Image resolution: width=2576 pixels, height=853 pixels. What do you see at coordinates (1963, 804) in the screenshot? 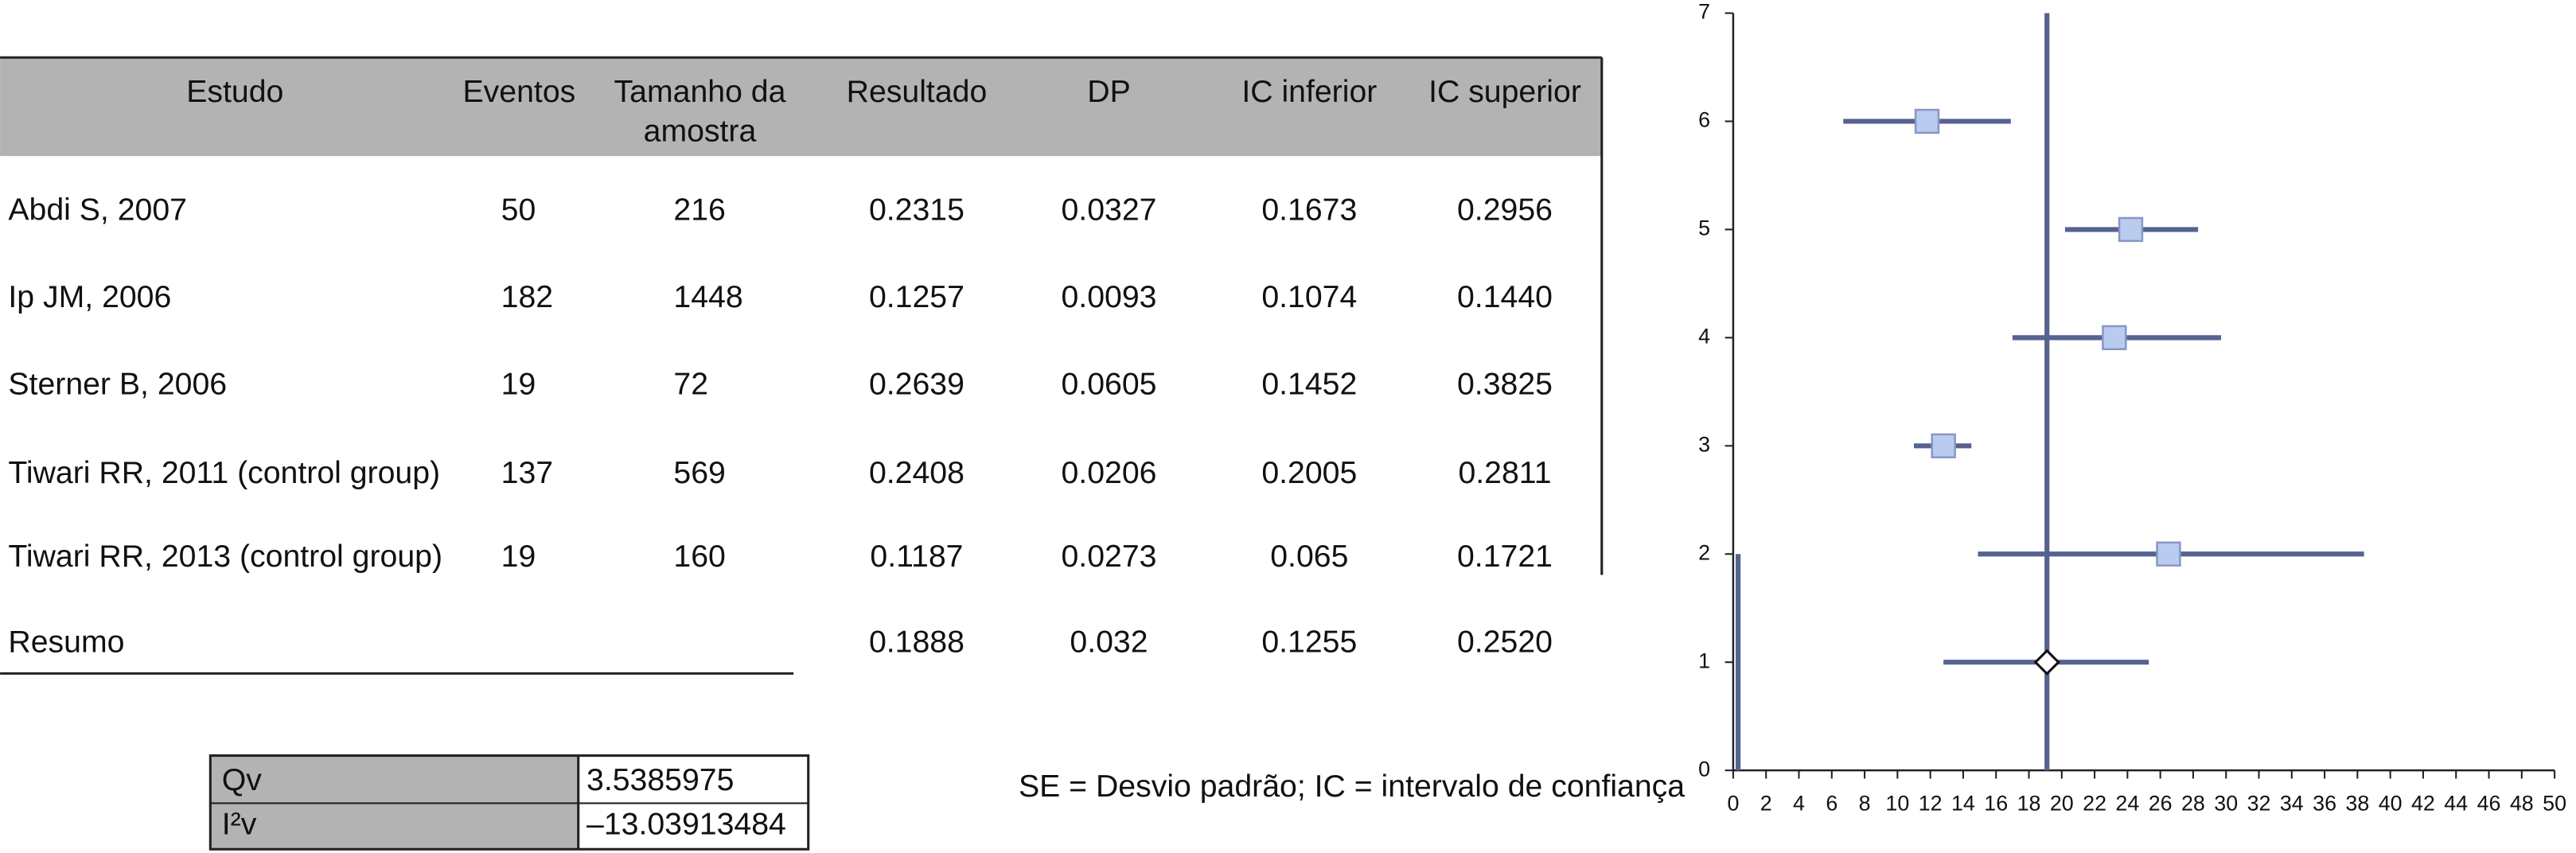
I see `x-tick-label: 14` at bounding box center [1963, 804].